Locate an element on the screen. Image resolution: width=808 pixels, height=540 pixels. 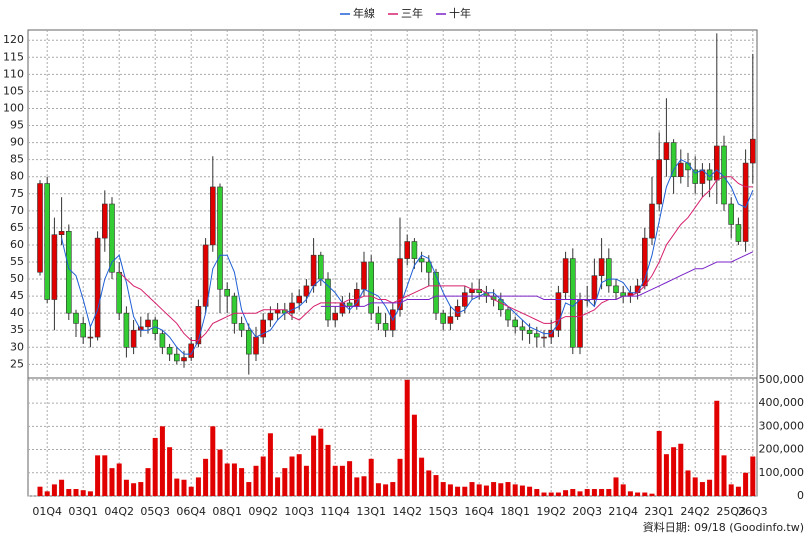
y-tick-label: 35 is located at coordinates (17, 329).